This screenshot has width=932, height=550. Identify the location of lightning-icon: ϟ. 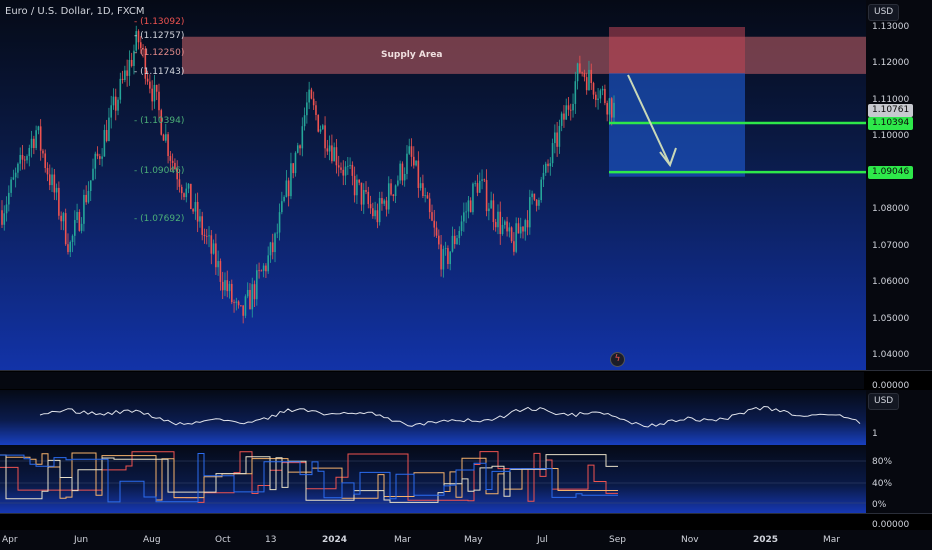
(617, 359).